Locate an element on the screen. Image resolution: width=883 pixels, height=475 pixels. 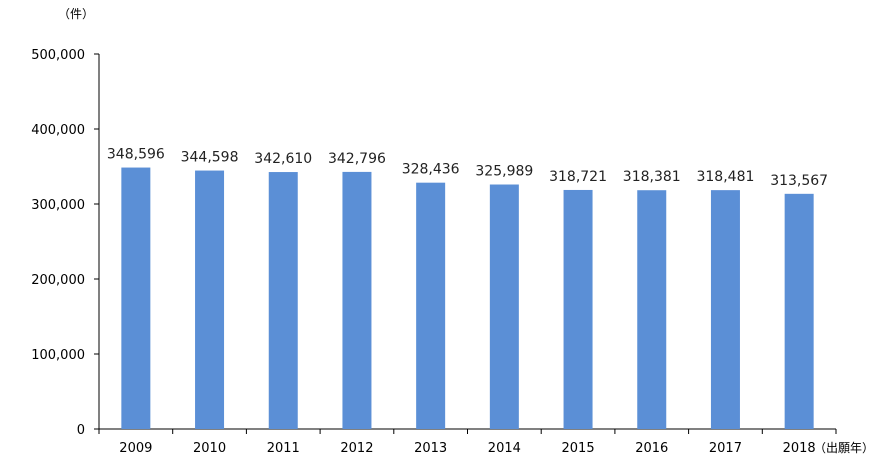
x-tick-label: 2010 is located at coordinates (209, 448).